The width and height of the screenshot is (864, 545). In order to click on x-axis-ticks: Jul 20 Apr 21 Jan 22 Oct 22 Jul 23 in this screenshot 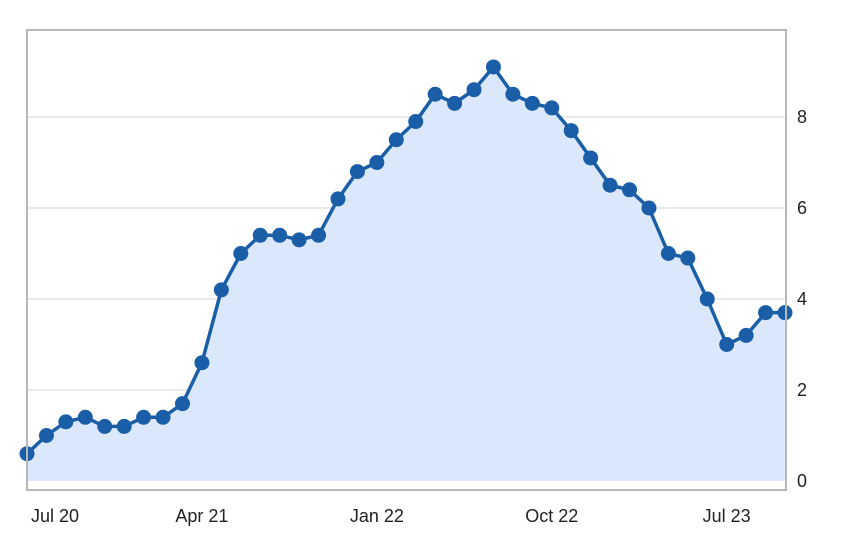, I will do `click(391, 516)`.